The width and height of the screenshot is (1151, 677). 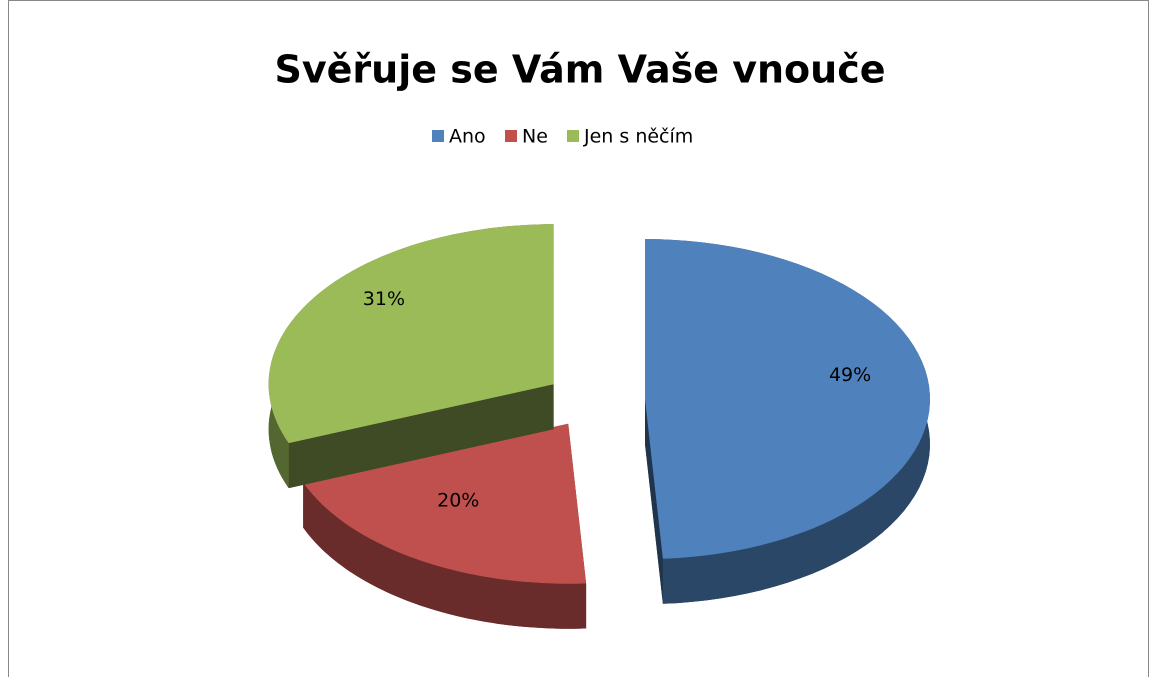 I want to click on slice-wall, so click(x=445, y=555).